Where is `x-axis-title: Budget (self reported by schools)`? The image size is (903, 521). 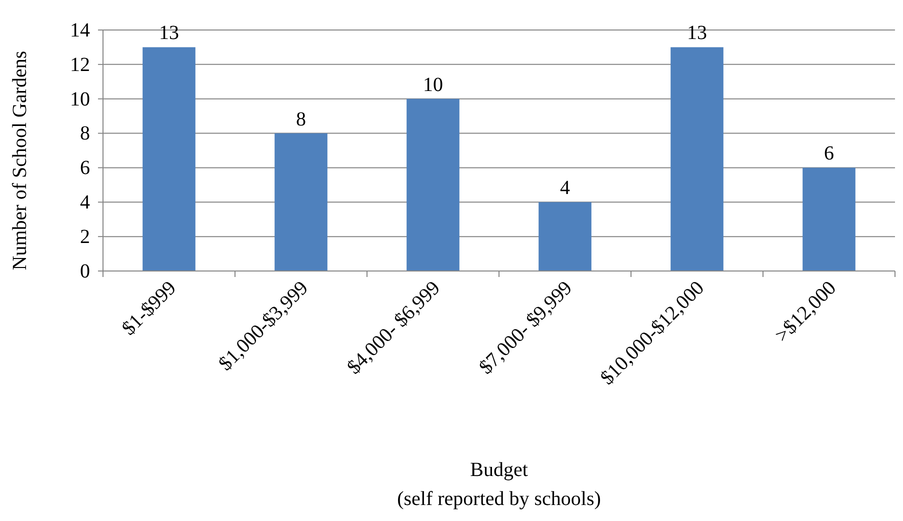 x-axis-title: Budget (self reported by schools) is located at coordinates (499, 484).